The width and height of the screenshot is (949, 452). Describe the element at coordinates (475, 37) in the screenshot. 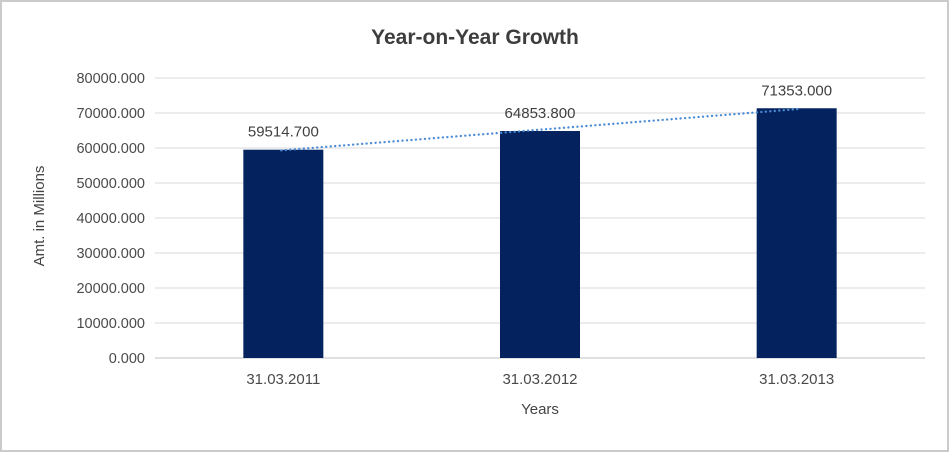

I see `chart-title: Year-on-Year Growth` at that location.